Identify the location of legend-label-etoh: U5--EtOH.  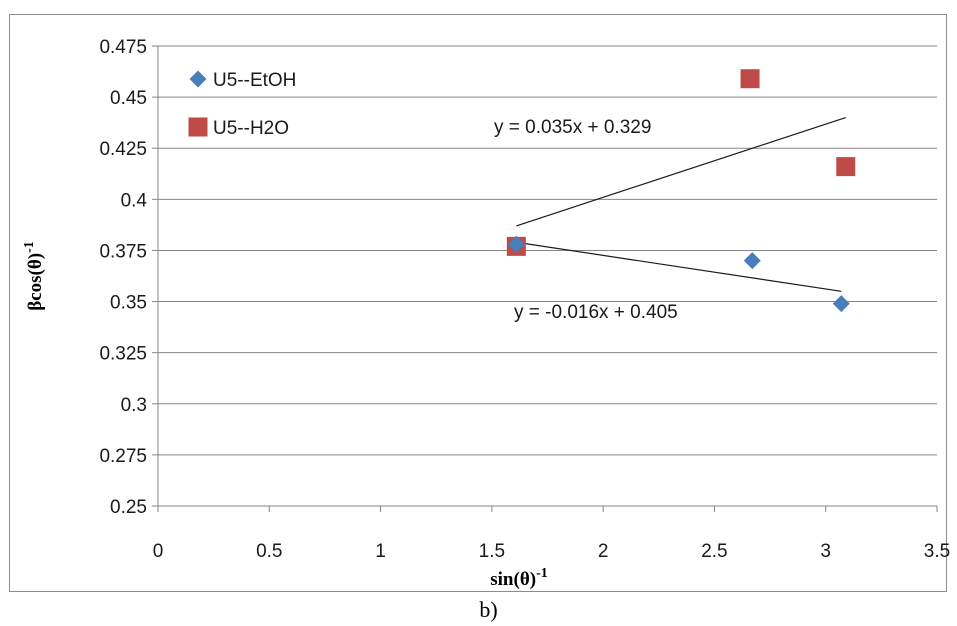
(254, 80).